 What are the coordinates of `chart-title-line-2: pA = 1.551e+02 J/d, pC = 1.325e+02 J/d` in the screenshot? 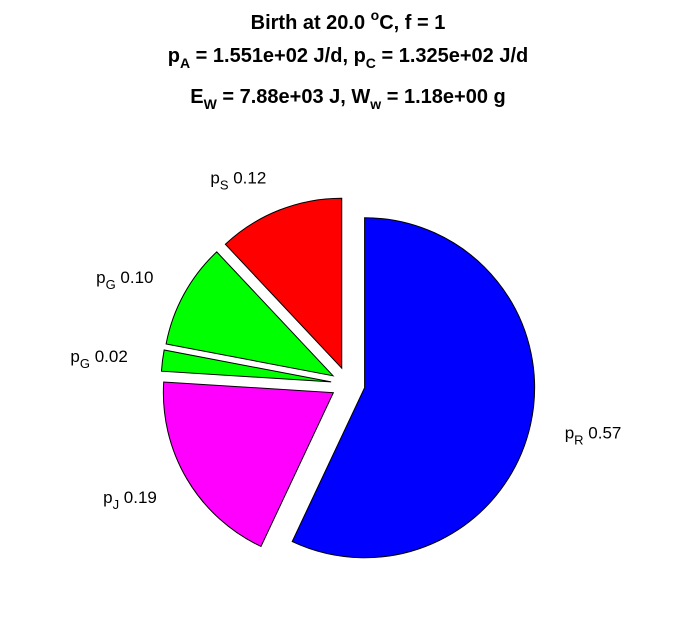 It's located at (348, 58).